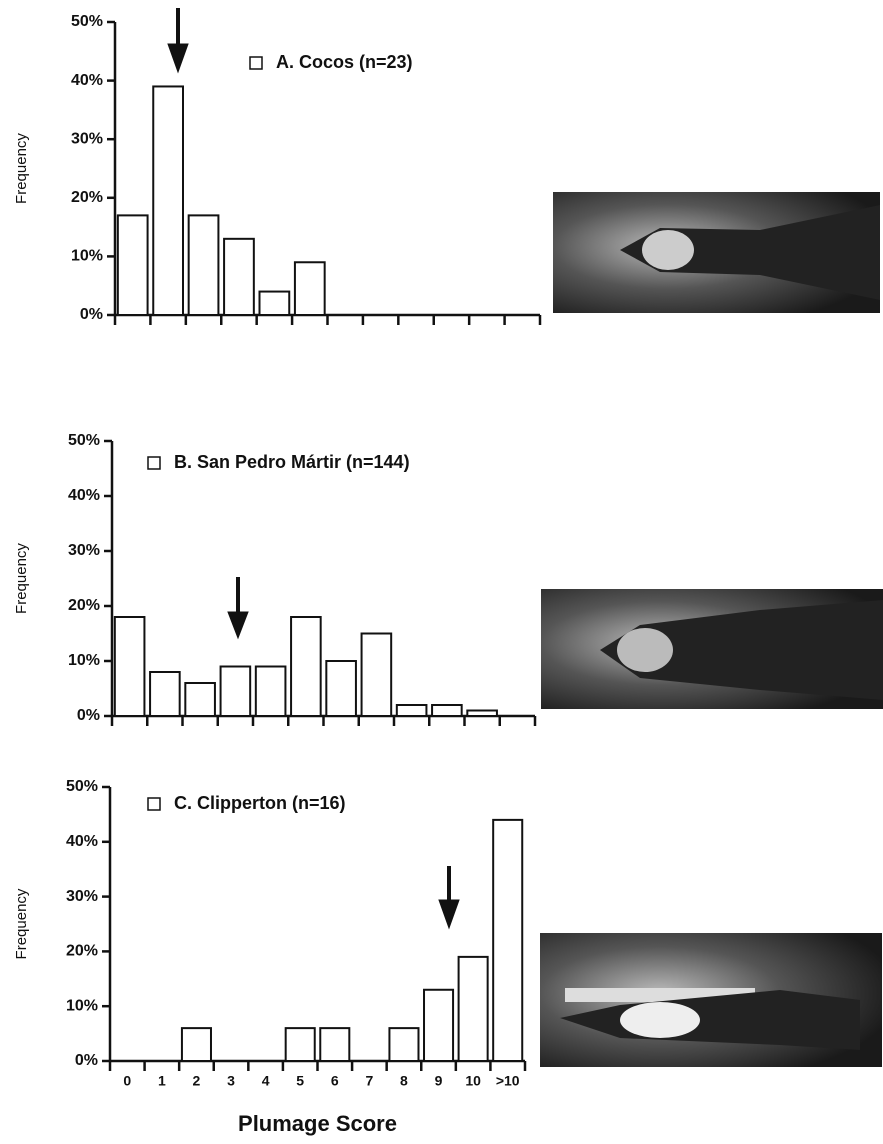 Image resolution: width=883 pixels, height=1144 pixels. Describe the element at coordinates (127, 1081) in the screenshot. I see `x-tick-label: 0` at that location.